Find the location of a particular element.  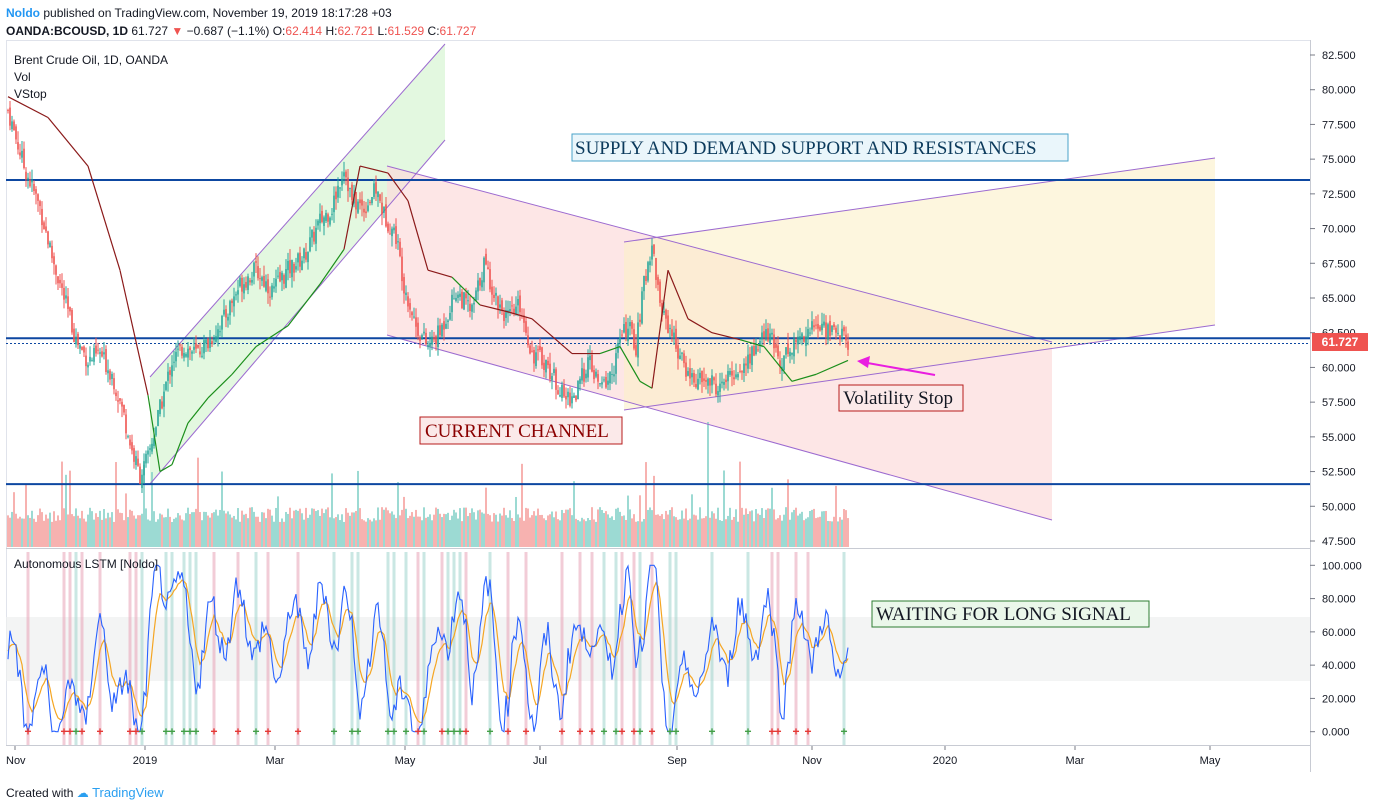

price-tick-label: 55.000 is located at coordinates (1339, 438).